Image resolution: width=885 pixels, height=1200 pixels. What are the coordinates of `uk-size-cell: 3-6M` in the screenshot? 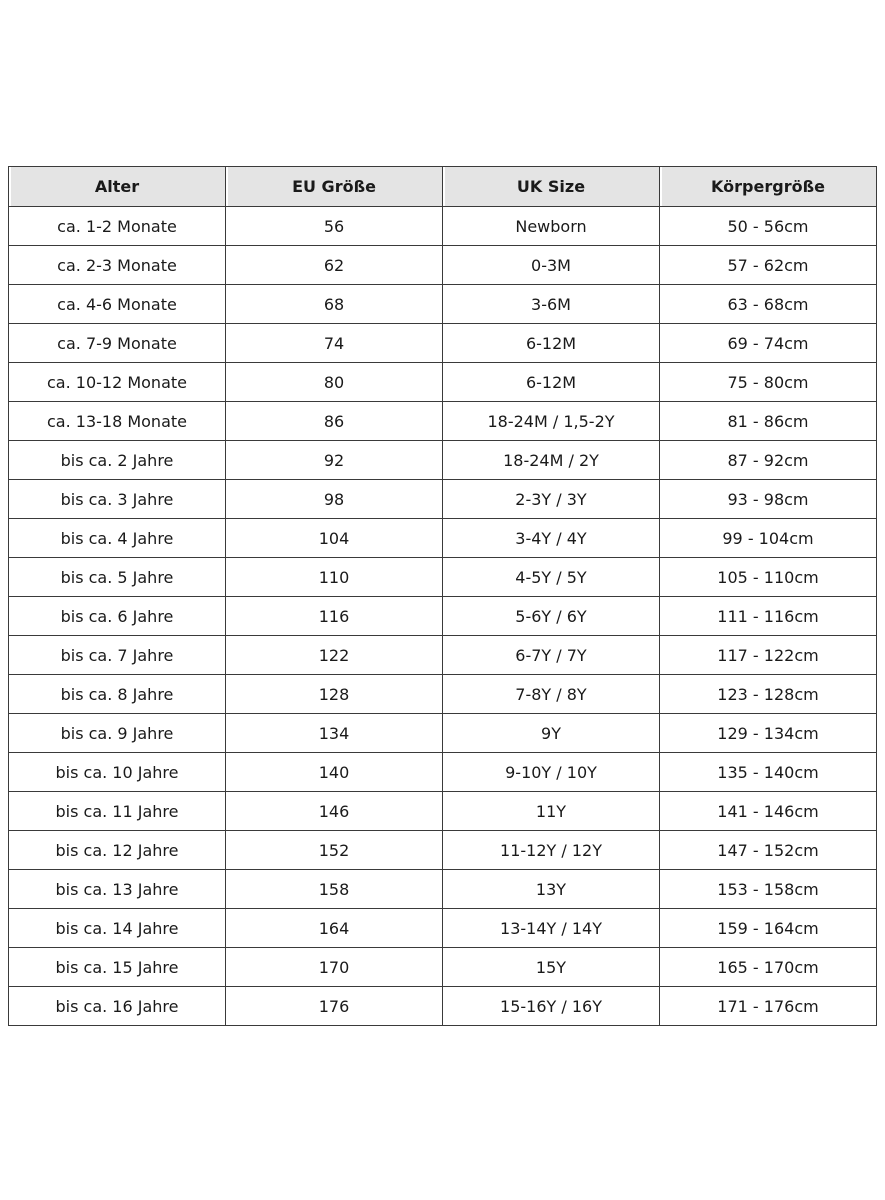 It's located at (551, 304).